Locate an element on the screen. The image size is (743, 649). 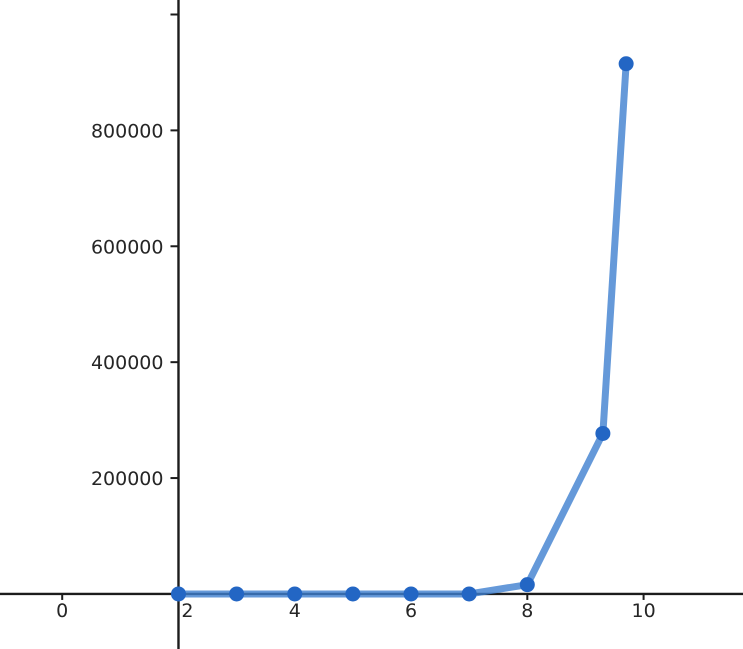
y-tick-label: 200000 is located at coordinates (127, 479).